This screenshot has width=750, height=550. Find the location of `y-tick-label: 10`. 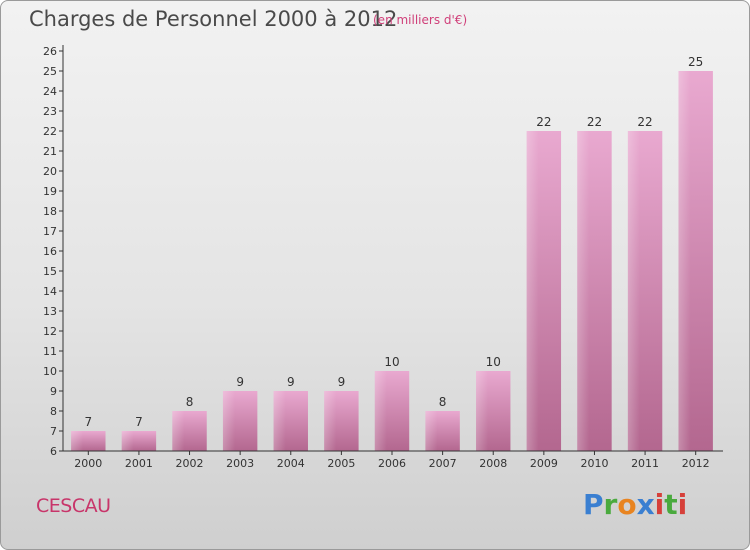

y-tick-label: 10 is located at coordinates (50, 371).